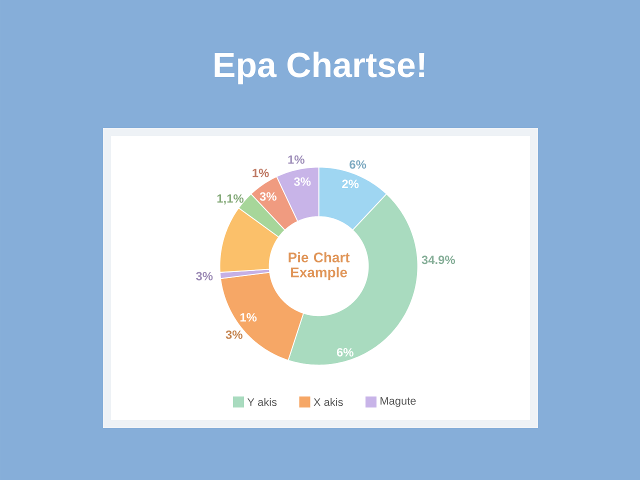 This screenshot has width=640, height=480. I want to click on legend-label: X akis, so click(328, 402).